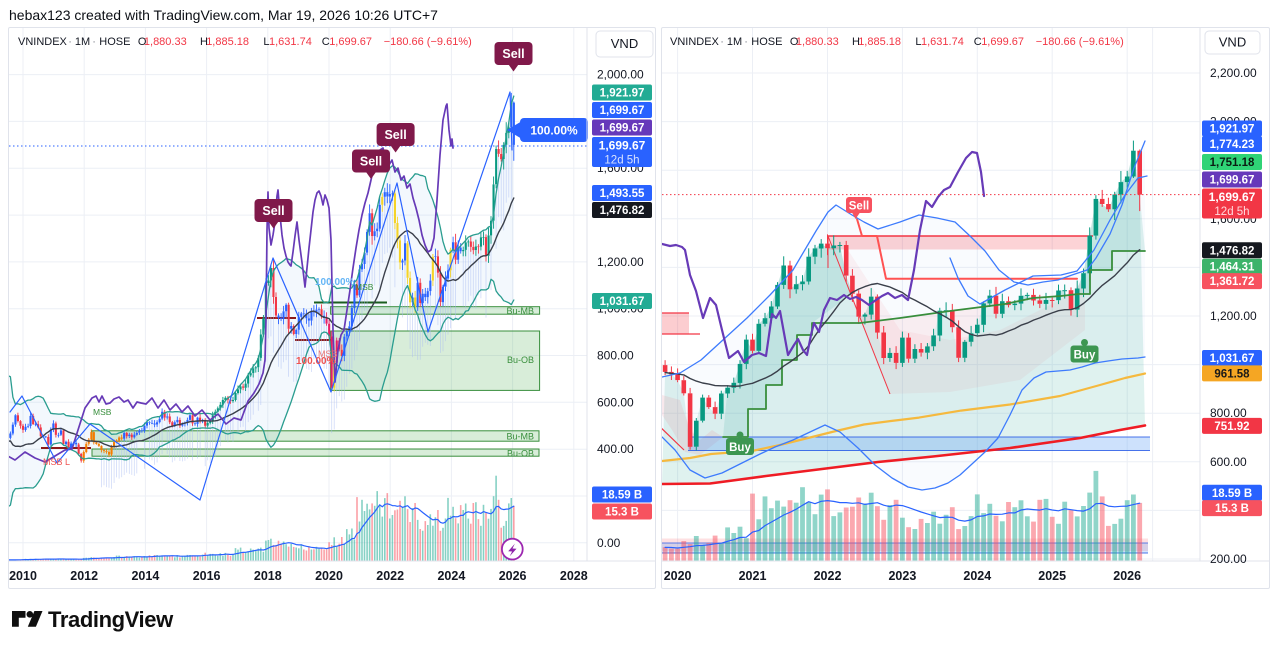 This screenshot has width=1276, height=650. Describe the element at coordinates (615, 449) in the screenshot. I see `svg-text: 400.00` at that location.